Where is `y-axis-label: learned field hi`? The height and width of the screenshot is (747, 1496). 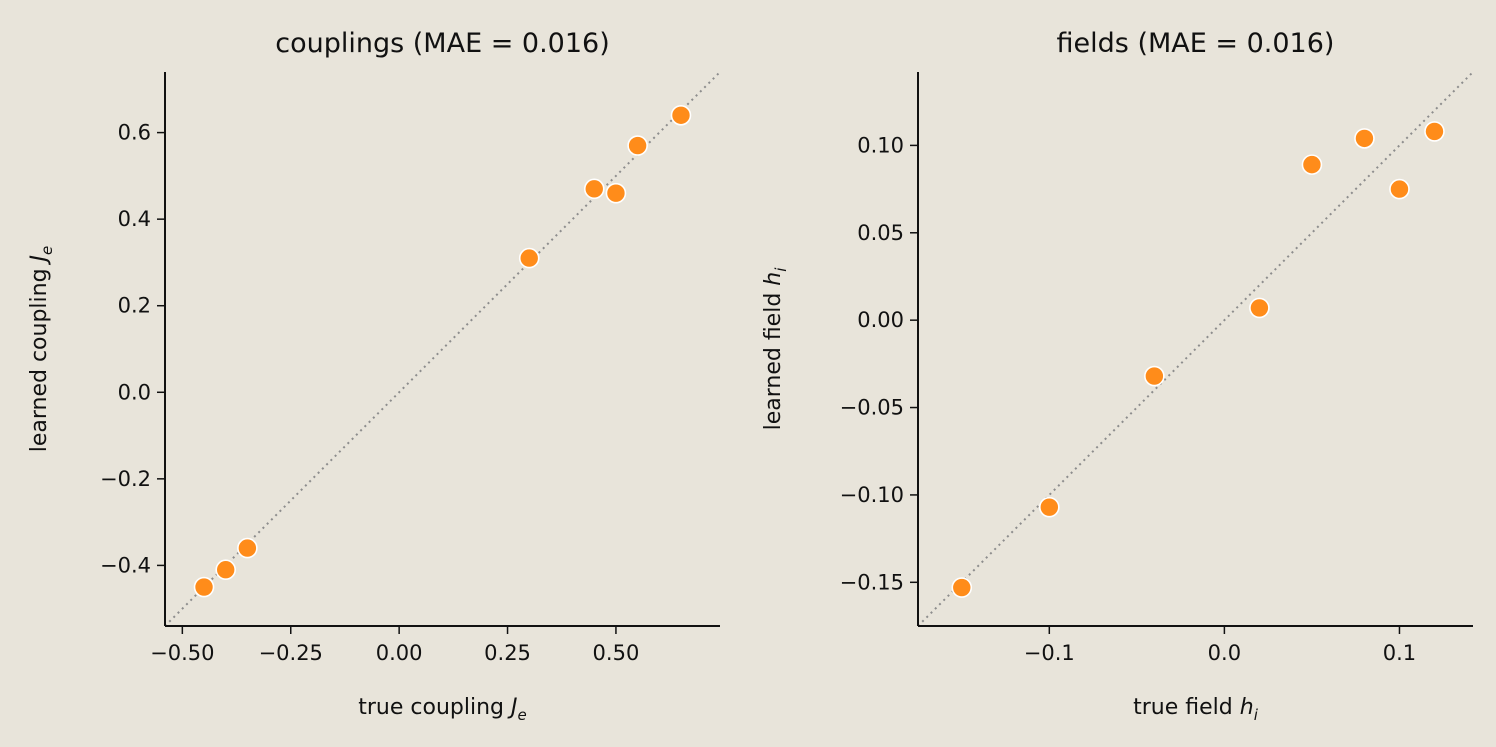 y-axis-label: learned field hi is located at coordinates (775, 349).